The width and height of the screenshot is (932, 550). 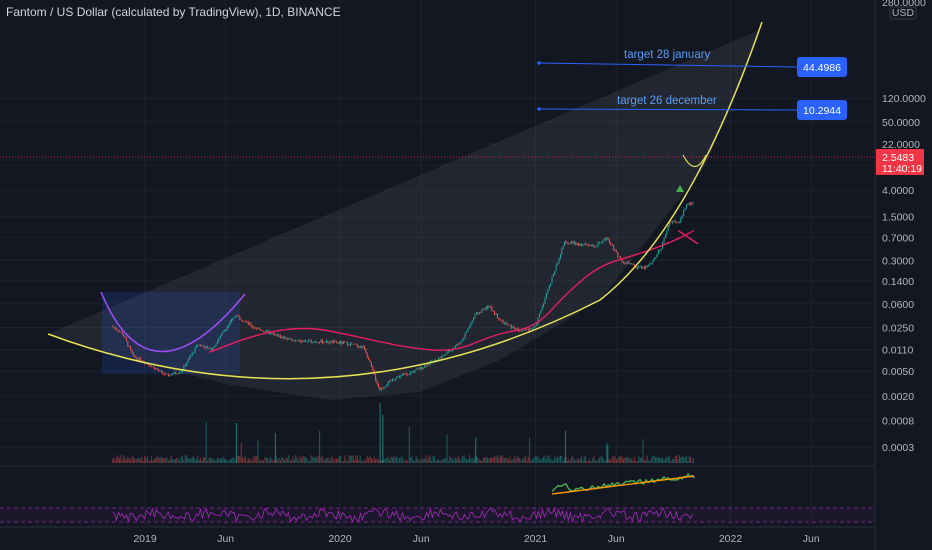 I want to click on y-tick-label: 0.0600, so click(x=898, y=305).